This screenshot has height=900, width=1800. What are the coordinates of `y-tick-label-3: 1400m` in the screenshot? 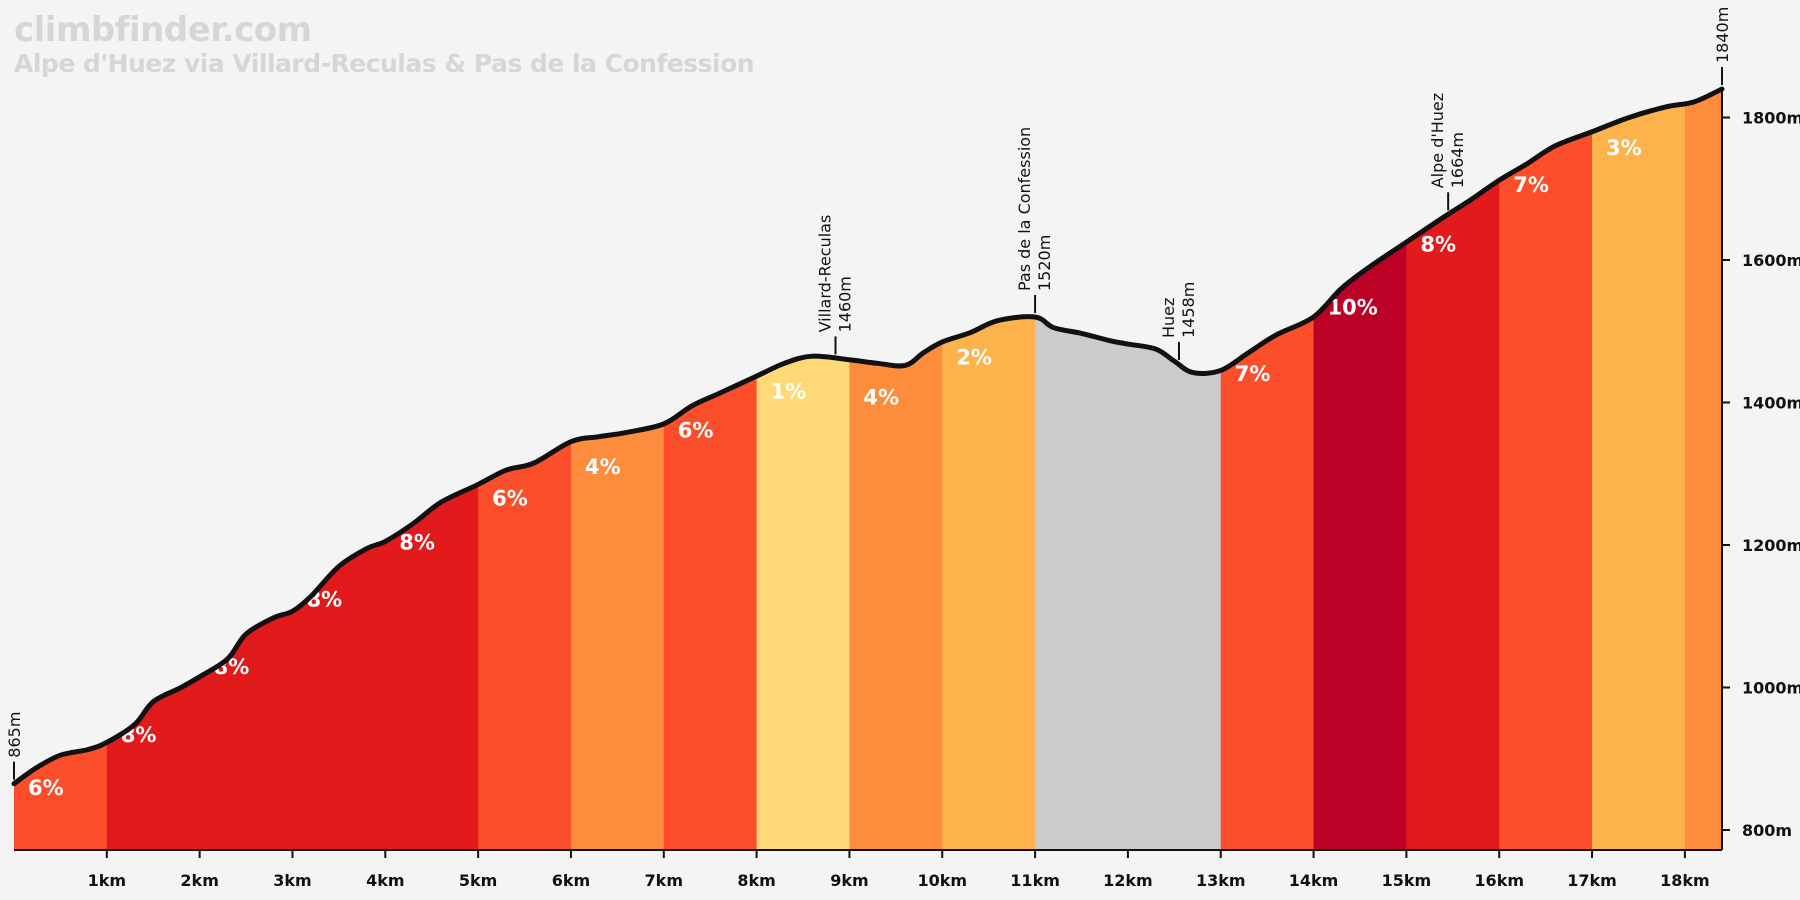 It's located at (1771, 403).